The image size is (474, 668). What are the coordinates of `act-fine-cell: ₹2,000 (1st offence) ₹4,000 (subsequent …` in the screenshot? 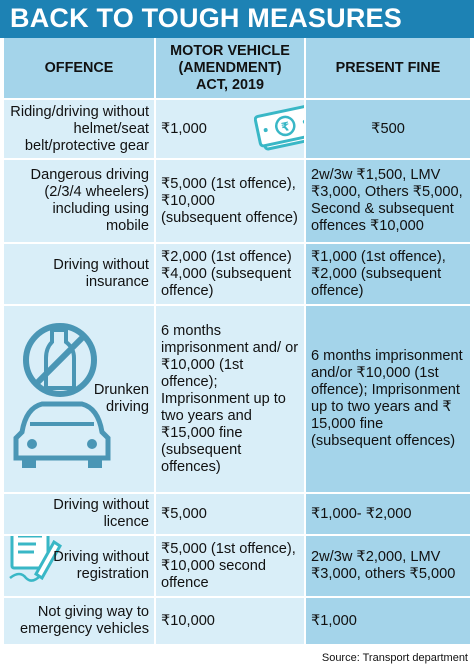 It's located at (226, 273).